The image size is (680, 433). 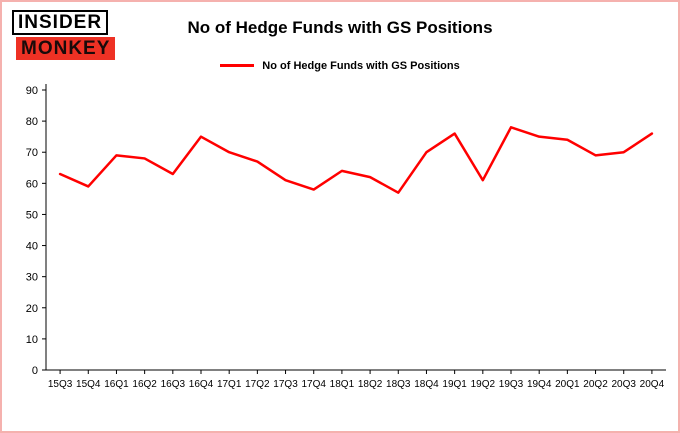 What do you see at coordinates (539, 384) in the screenshot?
I see `x-tick-label: 19Q4` at bounding box center [539, 384].